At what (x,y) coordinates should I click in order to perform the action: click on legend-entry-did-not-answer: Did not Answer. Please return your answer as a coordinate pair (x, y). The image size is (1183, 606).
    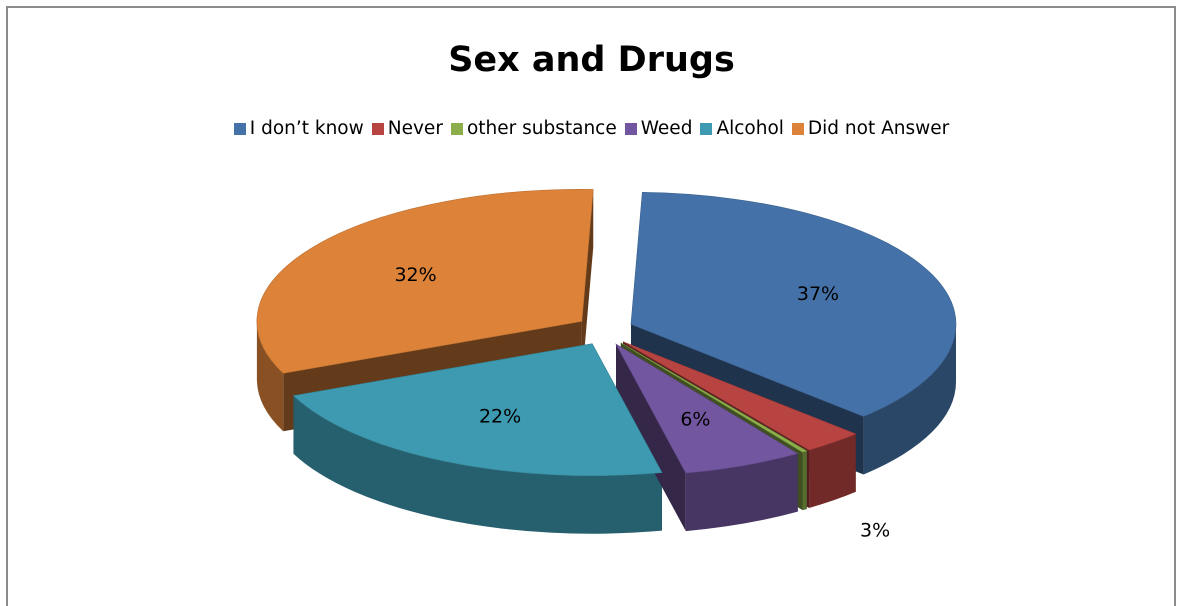
    Looking at the image, I should click on (870, 128).